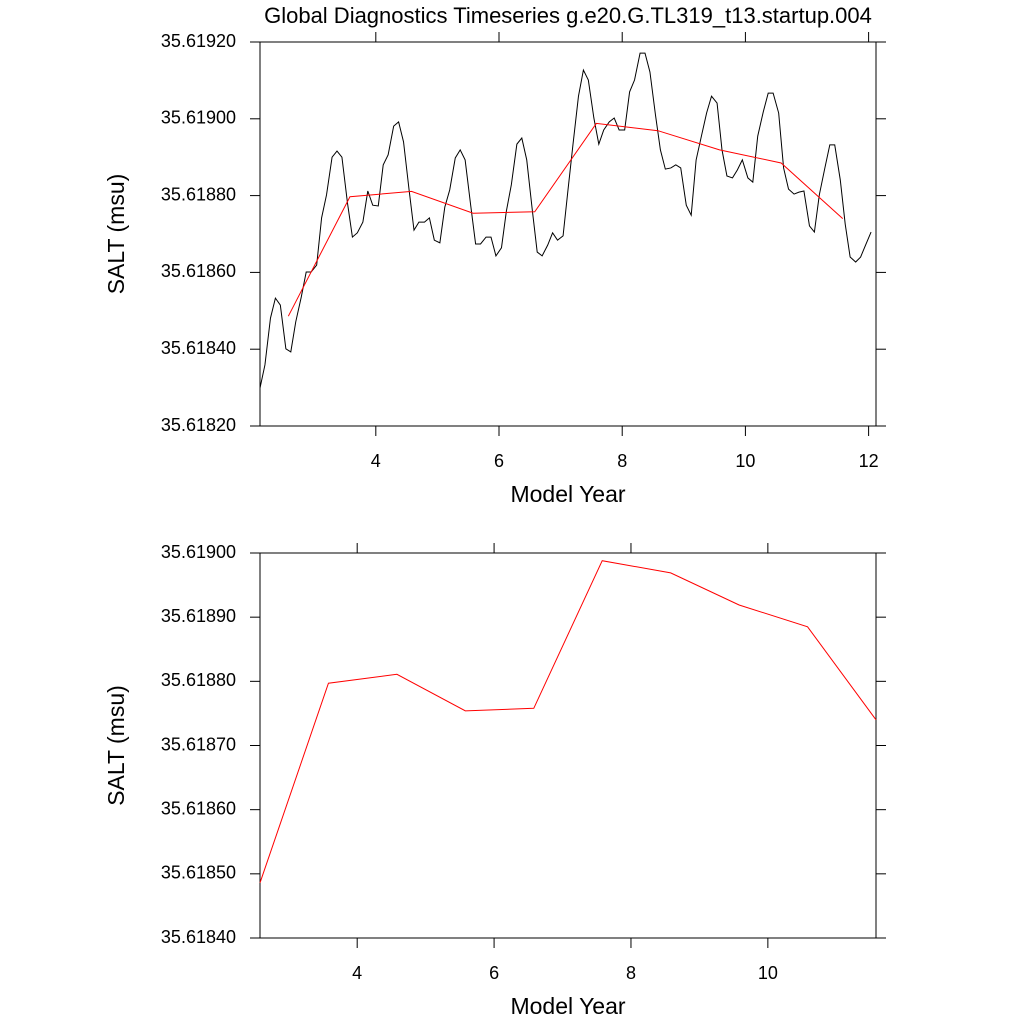  I want to click on y-tick-label: 35.61920, so click(198, 41).